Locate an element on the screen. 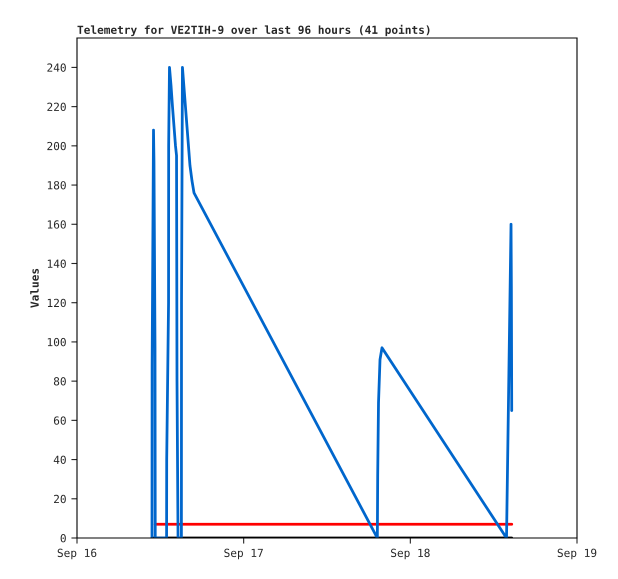 This screenshot has width=618, height=579. x-tick-label: Sep 16 is located at coordinates (77, 554).